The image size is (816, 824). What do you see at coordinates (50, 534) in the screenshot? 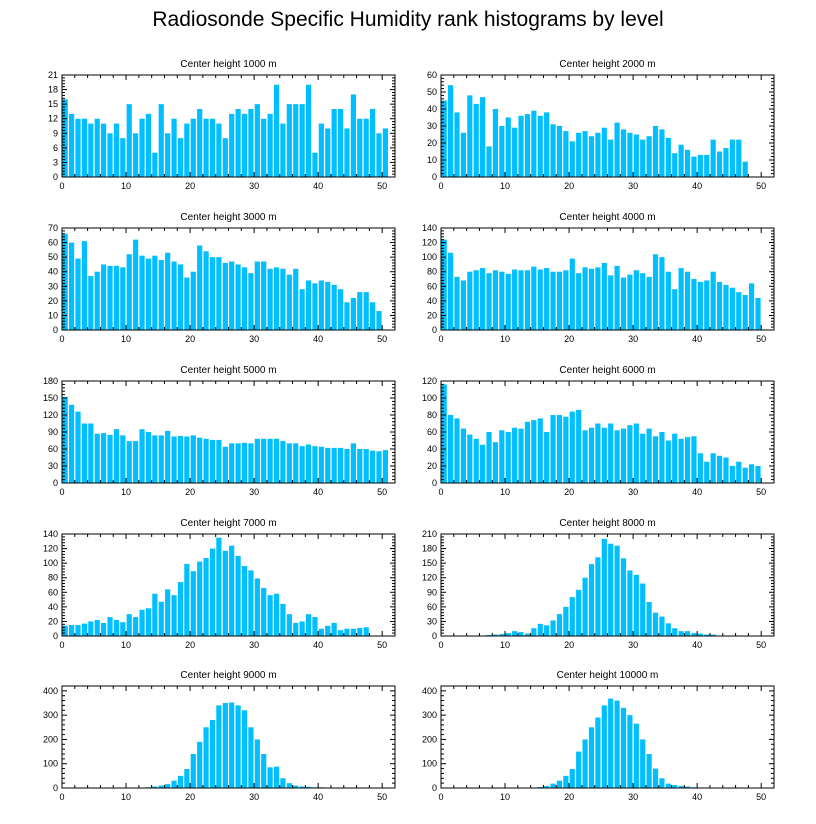
I see `y-tick-label: 140` at bounding box center [50, 534].